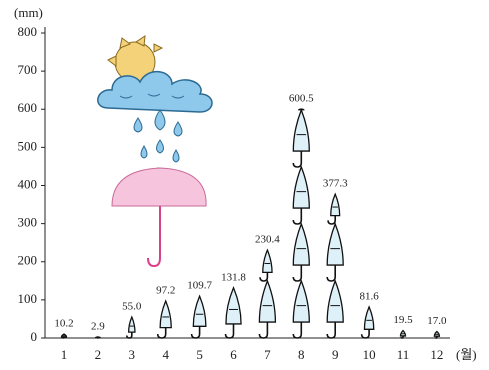 The image size is (489, 370). Describe the element at coordinates (98, 326) in the screenshot. I see `value-label: 2.9` at that location.